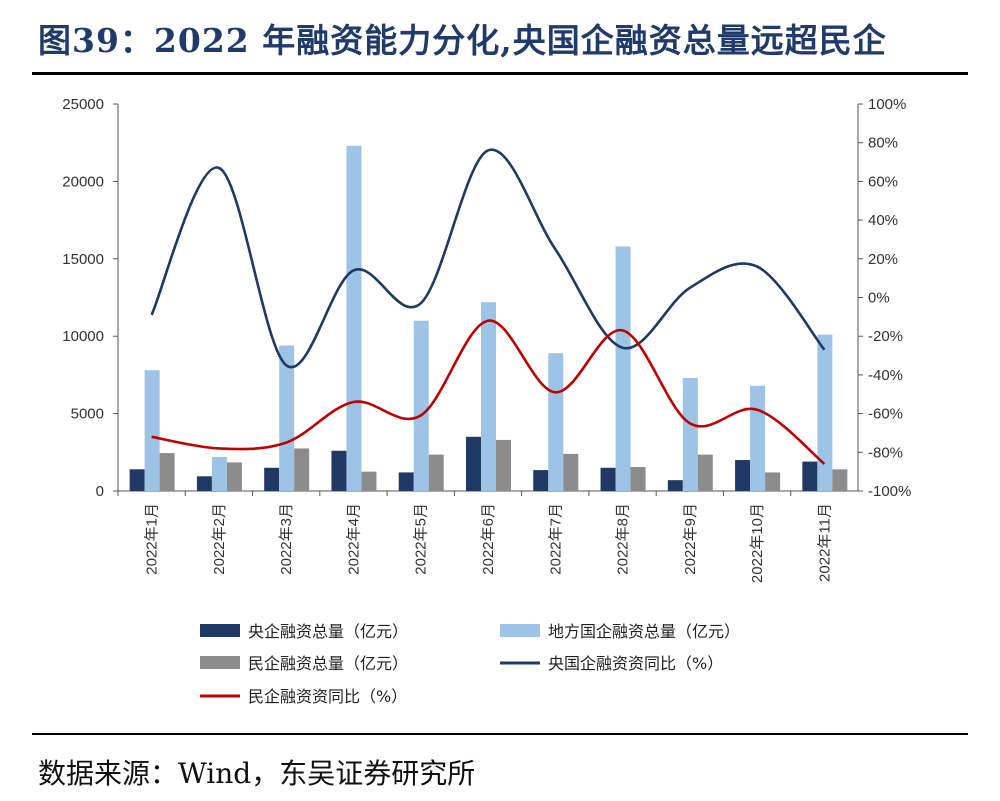  I want to click on x-tick-label: 2022年2月, so click(219, 539).